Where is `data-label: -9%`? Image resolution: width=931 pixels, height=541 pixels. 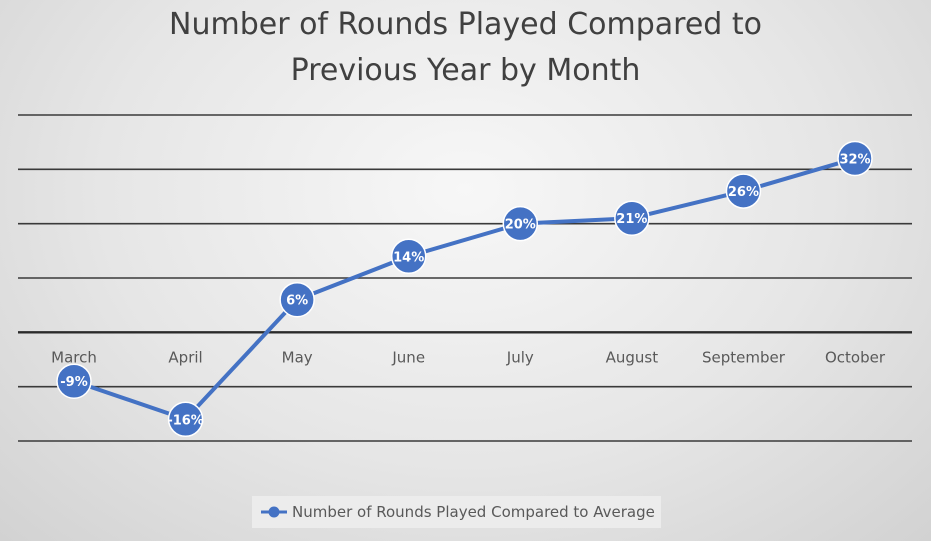
data-label: -9% is located at coordinates (73, 382).